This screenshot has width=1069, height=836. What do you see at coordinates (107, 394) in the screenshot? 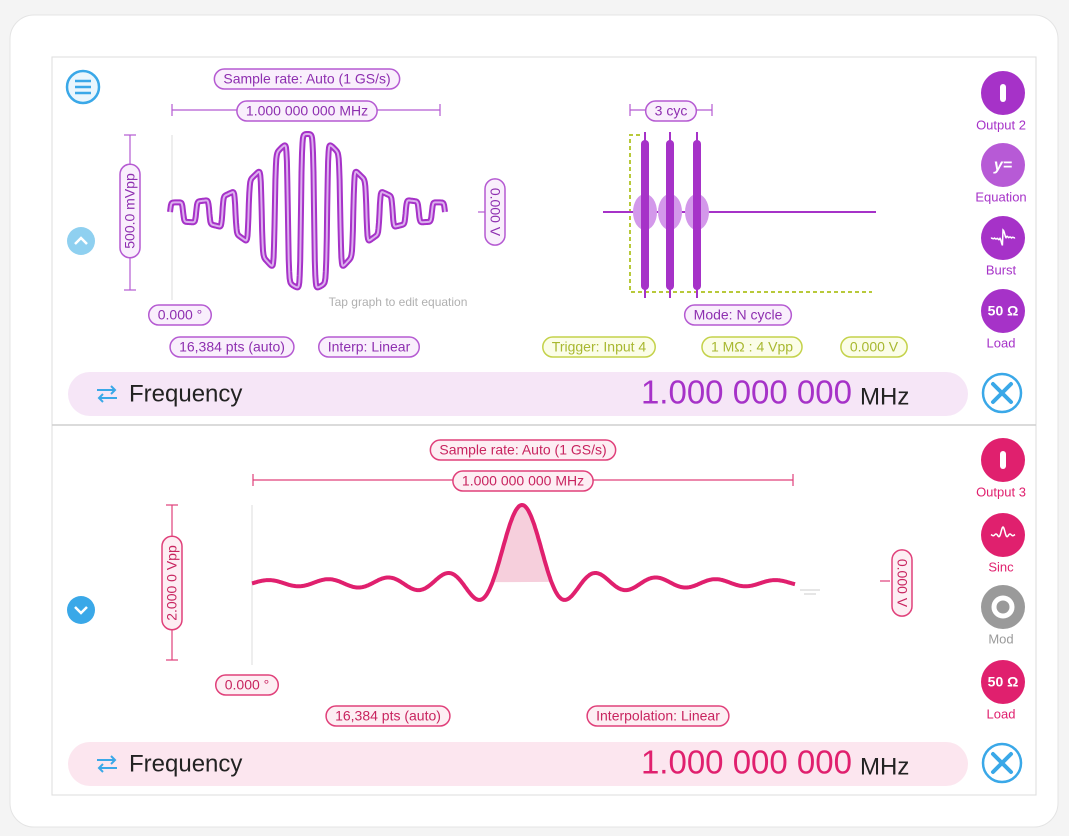
I see `swap-icon` at bounding box center [107, 394].